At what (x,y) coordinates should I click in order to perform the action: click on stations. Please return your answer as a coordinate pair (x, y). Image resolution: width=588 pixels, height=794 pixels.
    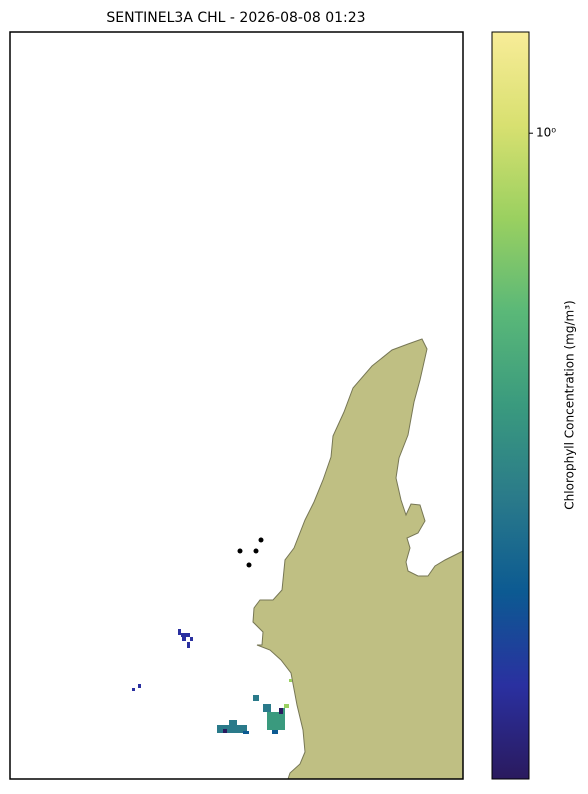
    Looking at the image, I should click on (250, 552).